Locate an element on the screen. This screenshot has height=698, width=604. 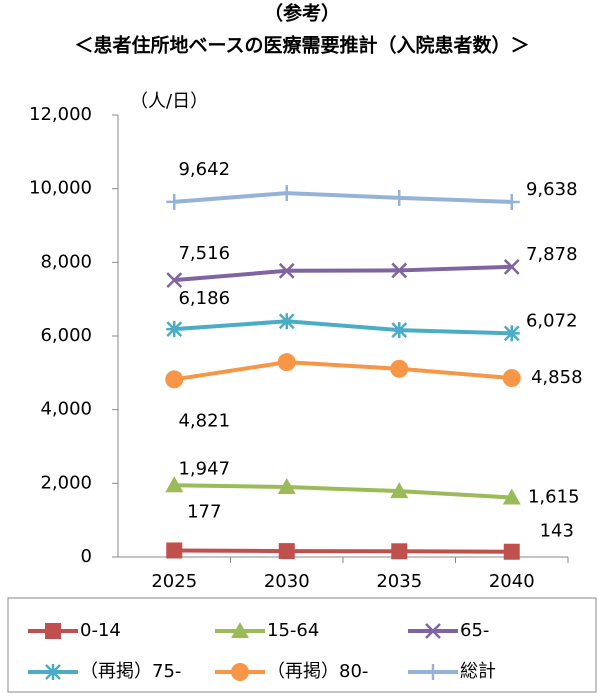
x-tick-label: 2035 is located at coordinates (399, 581).